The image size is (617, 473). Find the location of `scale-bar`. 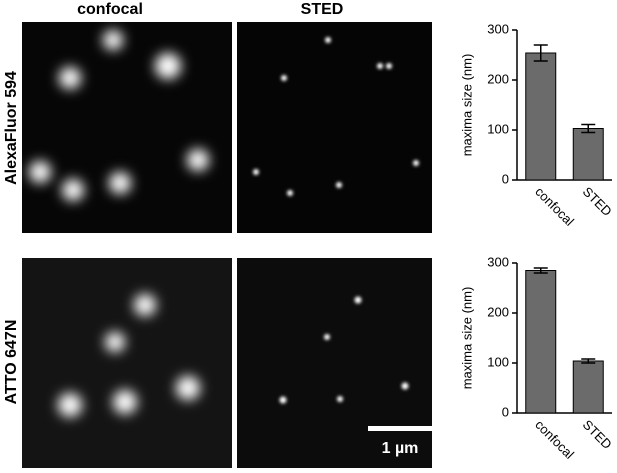

scale-bar is located at coordinates (400, 428).